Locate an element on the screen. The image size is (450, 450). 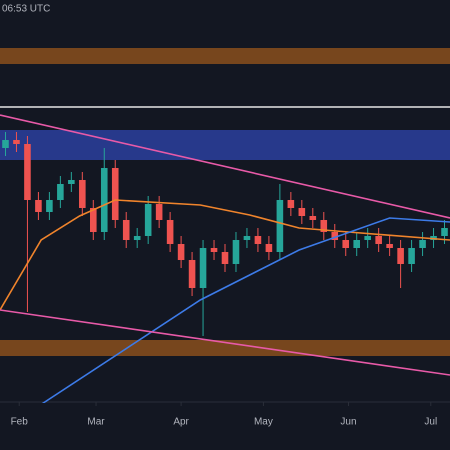
x-tick-label: Apr is located at coordinates (181, 422).